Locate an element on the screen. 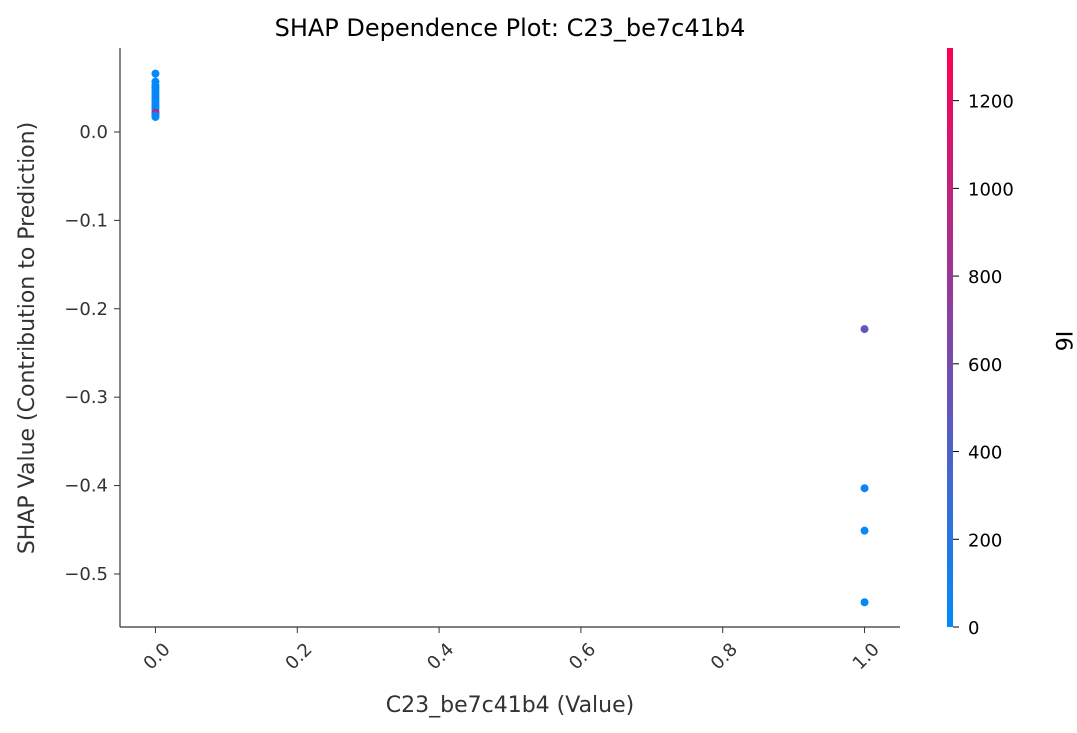 The image size is (1077, 733). y-tick-label: −0.4 is located at coordinates (86, 486).